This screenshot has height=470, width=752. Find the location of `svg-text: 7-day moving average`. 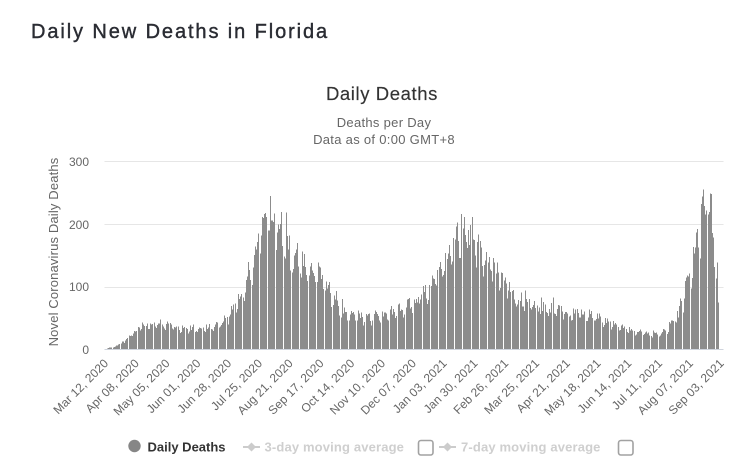

svg-text: 7-day moving average is located at coordinates (531, 447).